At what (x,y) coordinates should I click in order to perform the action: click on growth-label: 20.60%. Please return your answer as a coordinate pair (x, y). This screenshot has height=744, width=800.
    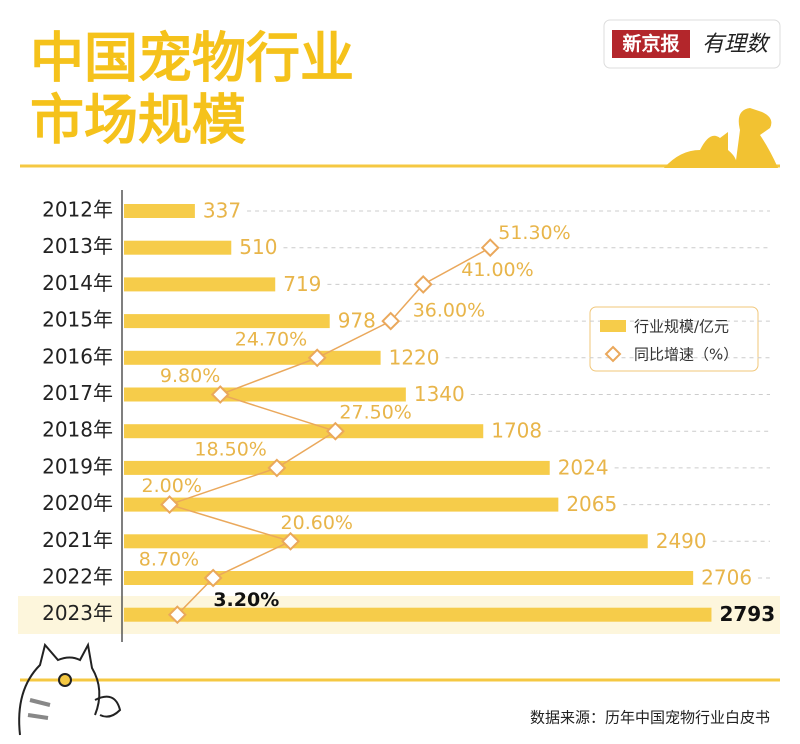
    Looking at the image, I should click on (317, 523).